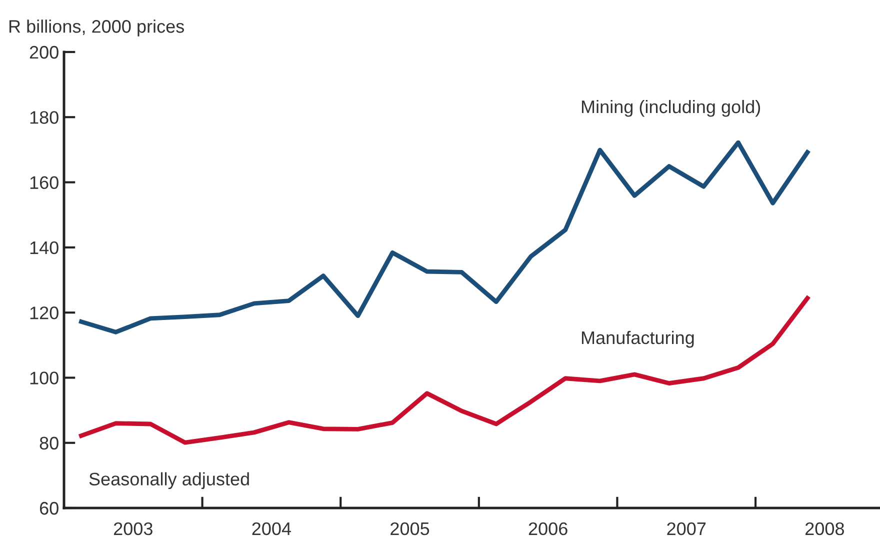 The height and width of the screenshot is (544, 880). What do you see at coordinates (96, 28) in the screenshot?
I see `y-axis-title: R billions, 2000 prices` at bounding box center [96, 28].